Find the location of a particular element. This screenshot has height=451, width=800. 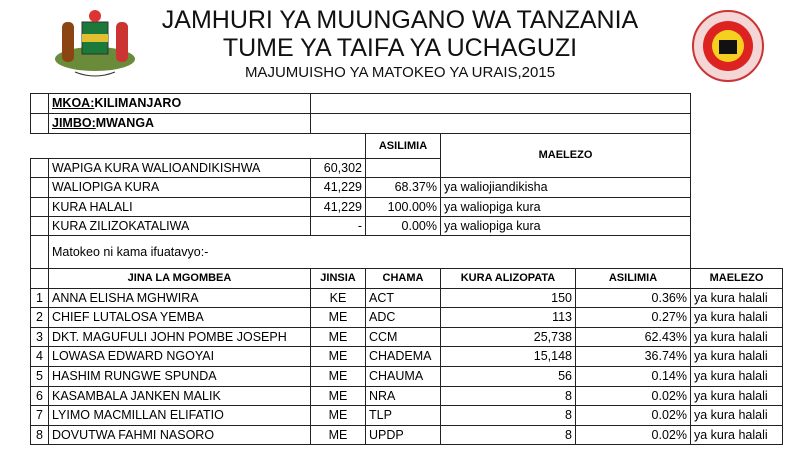

result-cell: 7 is located at coordinates (39, 415).